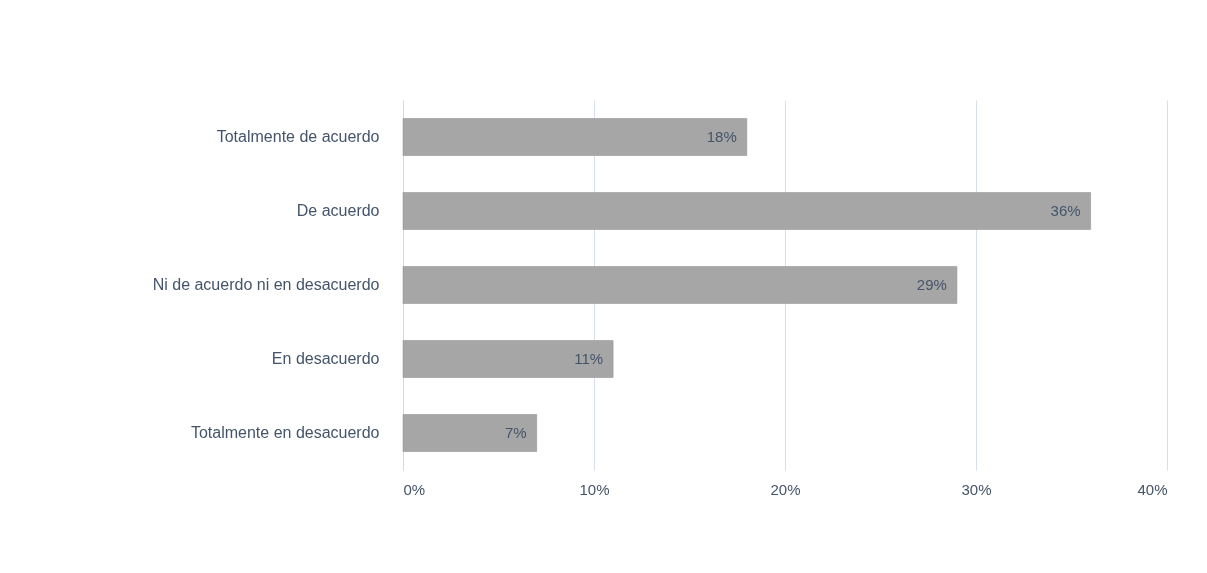 Image resolution: width=1207 pixels, height=573 pixels. I want to click on y-tick-label: Totalmente de acuerdo, so click(298, 136).